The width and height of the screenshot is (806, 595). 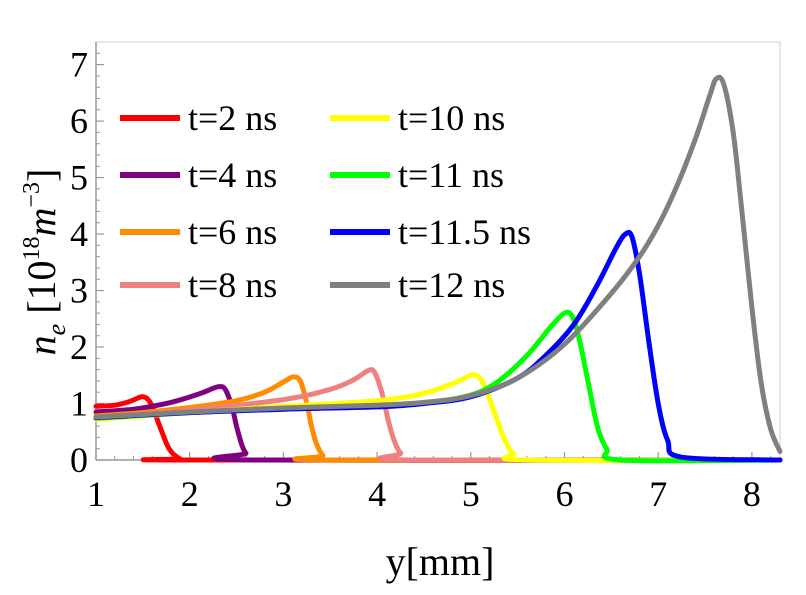 I want to click on y-tick-label: 3, so click(x=79, y=291).